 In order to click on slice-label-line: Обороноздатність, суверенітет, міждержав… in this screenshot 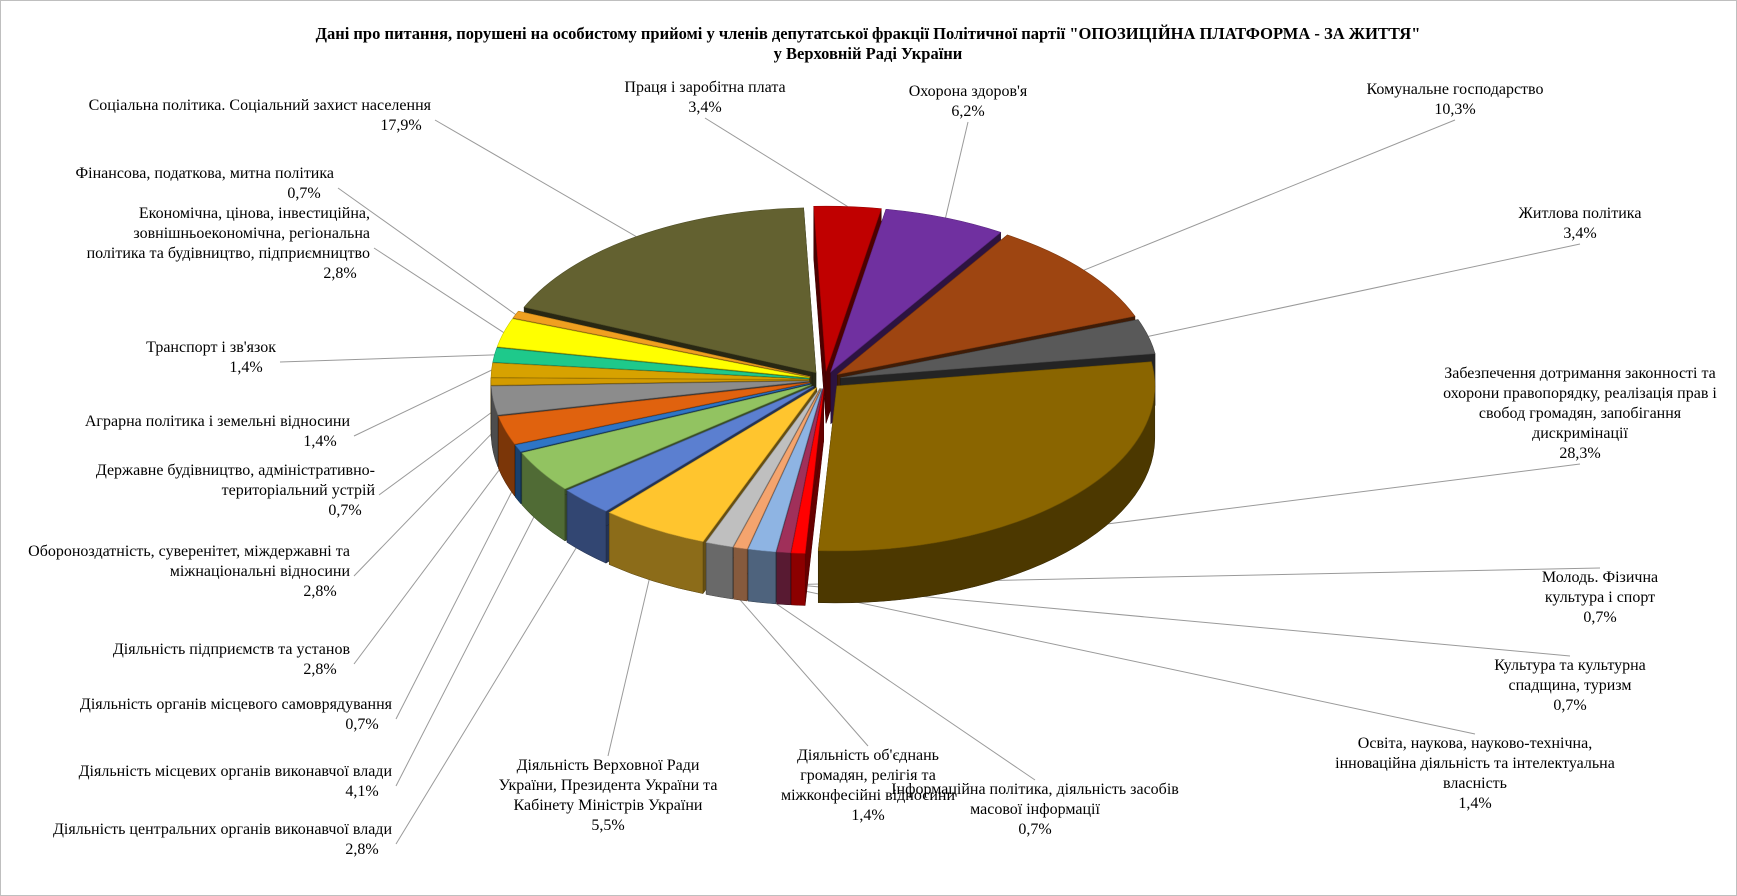, I will do `click(189, 551)`.